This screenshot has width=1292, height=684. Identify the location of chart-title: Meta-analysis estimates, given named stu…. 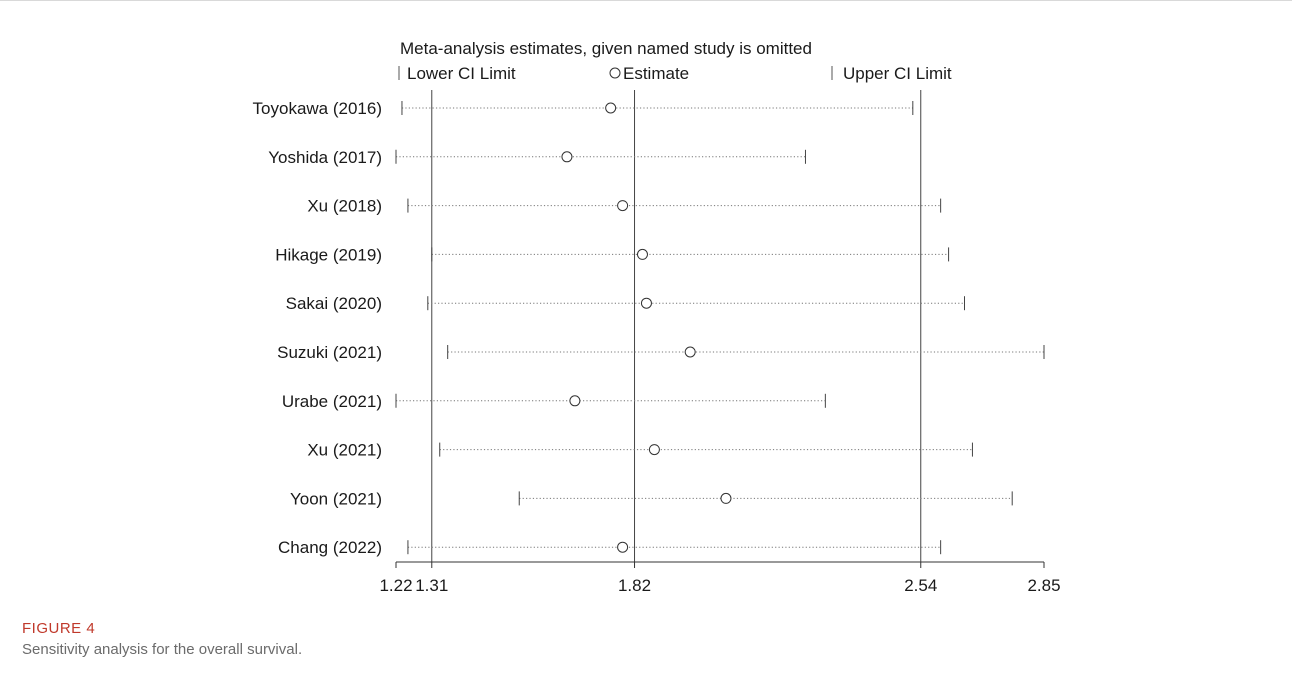
(606, 48).